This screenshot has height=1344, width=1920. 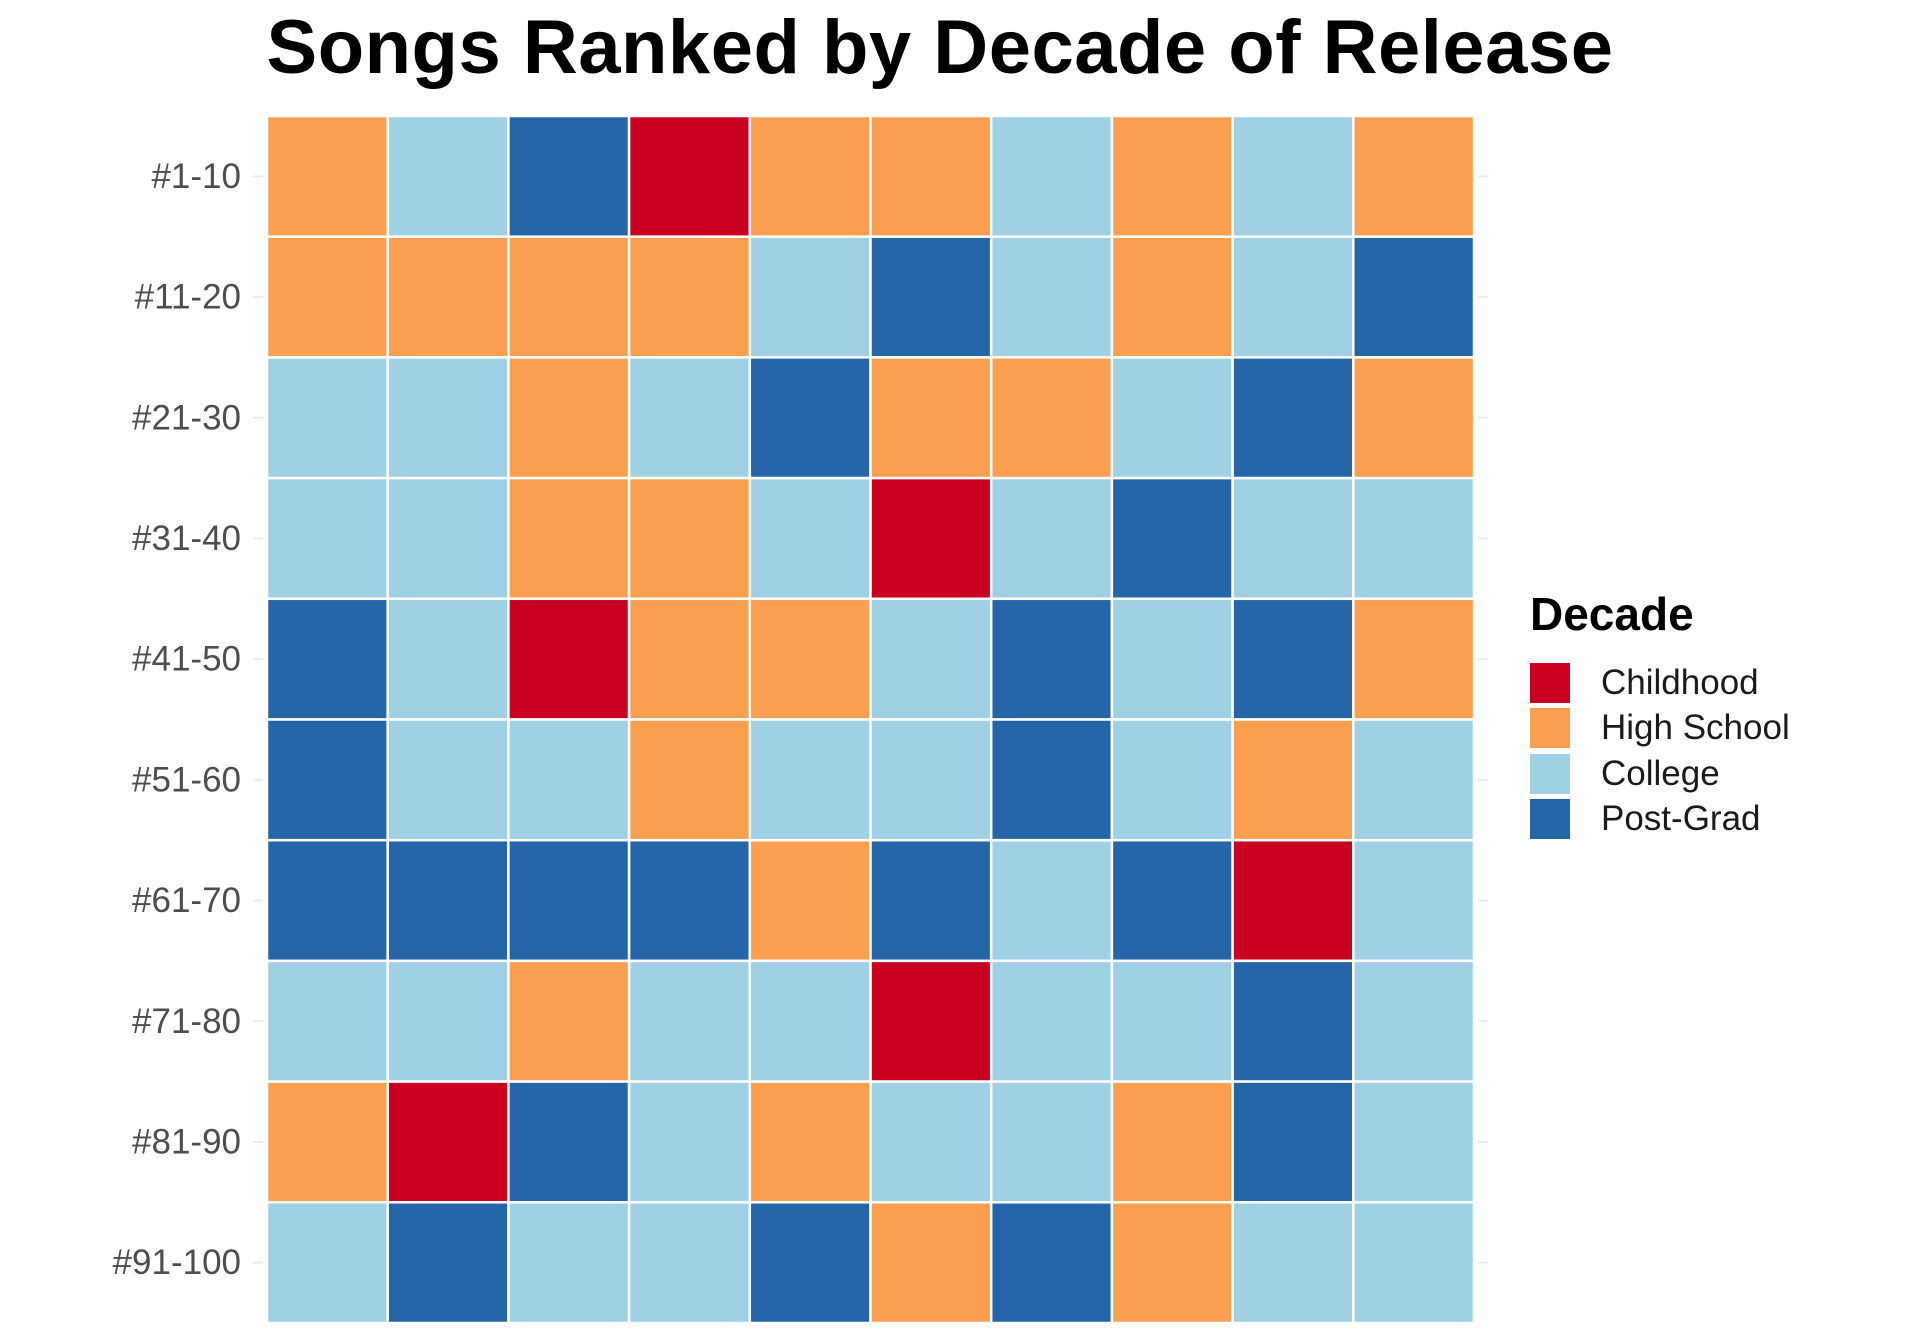 What do you see at coordinates (177, 1262) in the screenshot?
I see `y-tick-label: #91-100` at bounding box center [177, 1262].